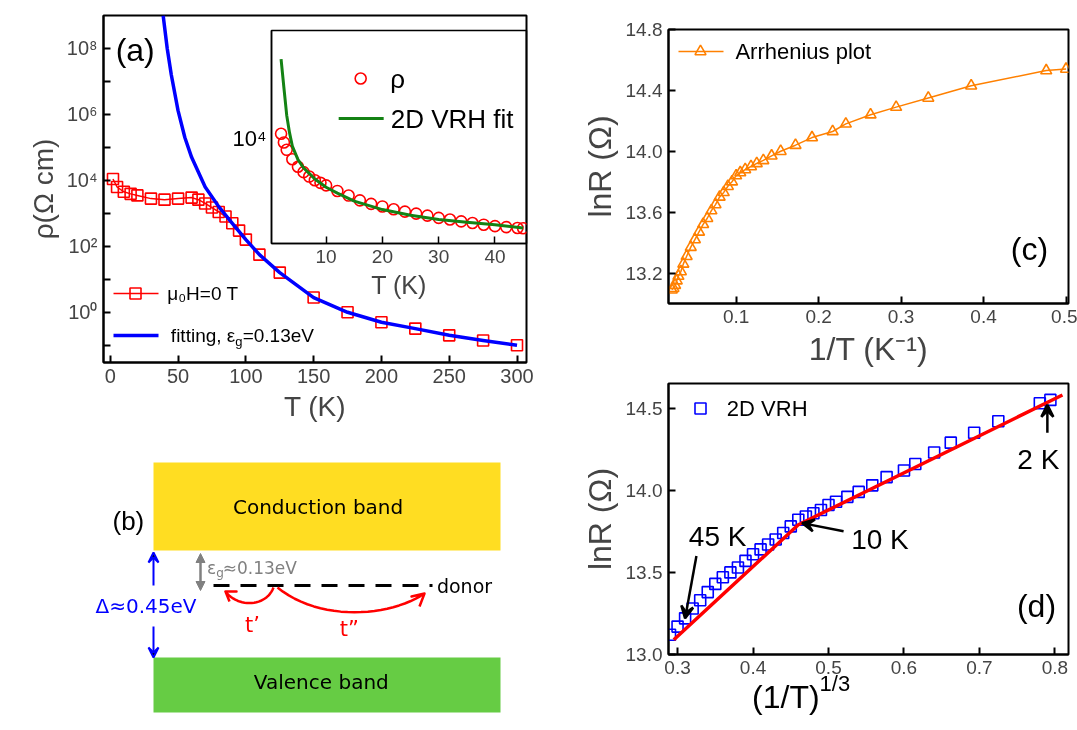  I want to click on x-tick-label: 250, so click(449, 375).